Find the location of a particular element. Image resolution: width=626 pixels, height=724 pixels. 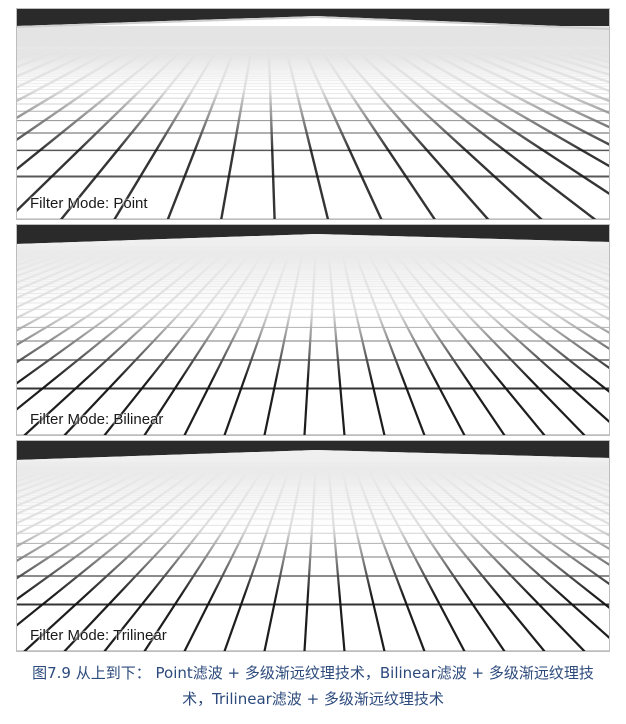

caption-line-2: 术，Trilinear滤波 + 多级渐远纹理技术 is located at coordinates (313, 699).